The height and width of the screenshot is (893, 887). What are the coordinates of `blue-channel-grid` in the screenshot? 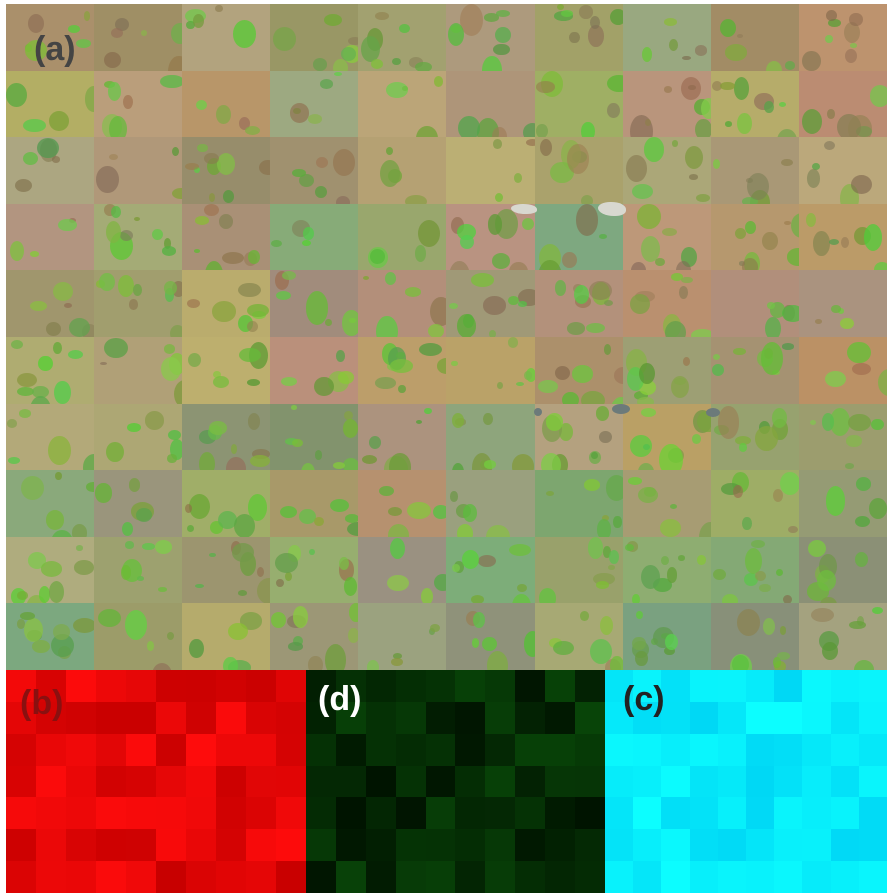 It's located at (746, 781).